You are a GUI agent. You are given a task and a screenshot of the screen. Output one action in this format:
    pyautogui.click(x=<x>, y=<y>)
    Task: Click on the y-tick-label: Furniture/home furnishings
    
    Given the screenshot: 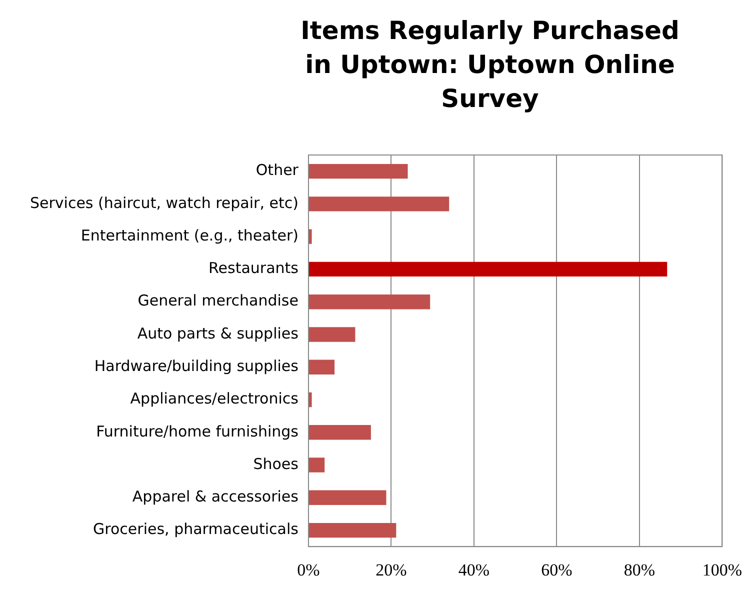 What is the action you would take?
    pyautogui.click(x=197, y=431)
    